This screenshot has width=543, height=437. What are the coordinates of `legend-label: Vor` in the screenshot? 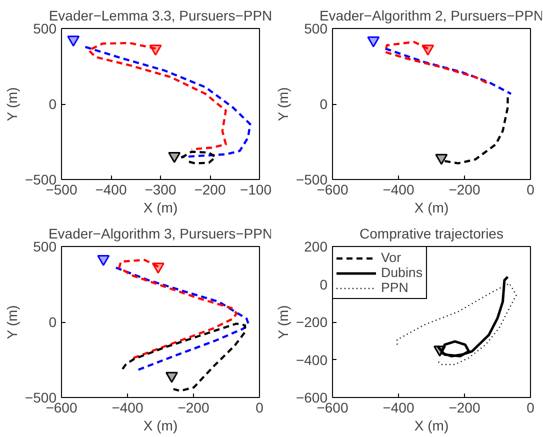 It's located at (391, 257).